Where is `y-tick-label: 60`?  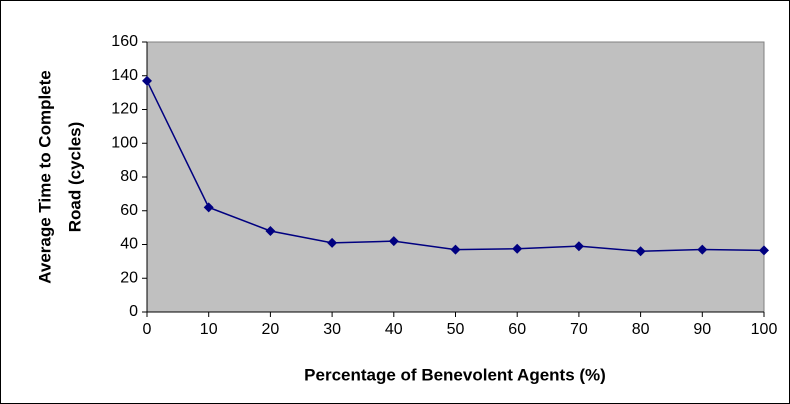
y-tick-label: 60 is located at coordinates (129, 210).